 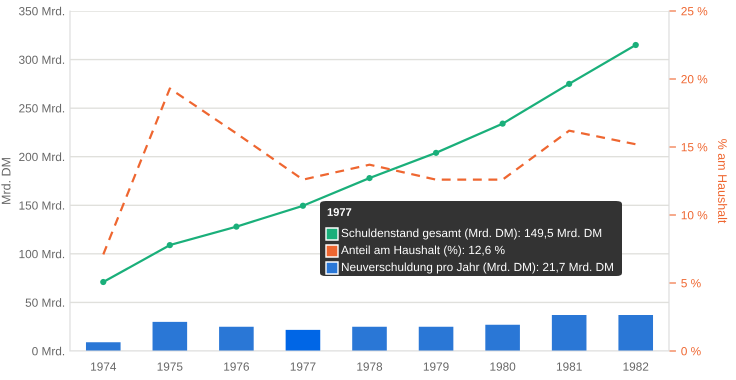 What do you see at coordinates (723, 181) in the screenshot?
I see `y2-axis-title: % am Haushalt` at bounding box center [723, 181].